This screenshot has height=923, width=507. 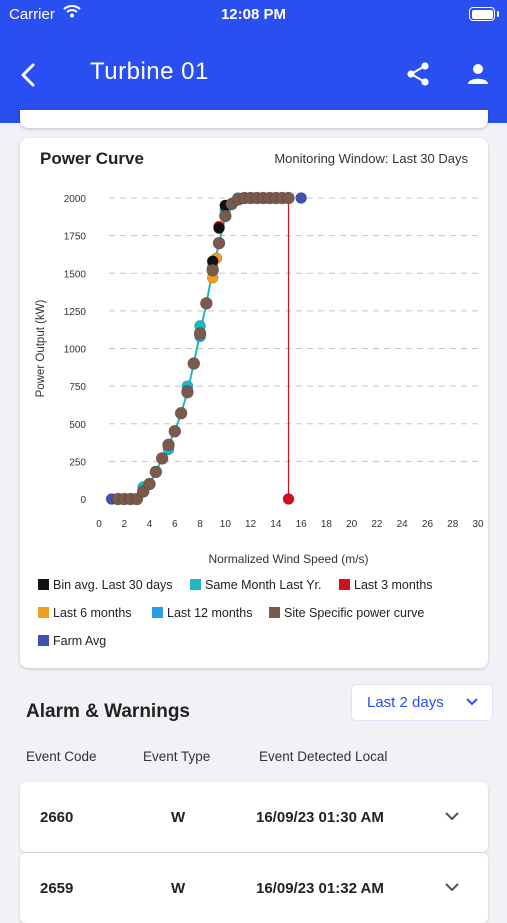 What do you see at coordinates (377, 524) in the screenshot?
I see `x-tick-label: 22` at bounding box center [377, 524].